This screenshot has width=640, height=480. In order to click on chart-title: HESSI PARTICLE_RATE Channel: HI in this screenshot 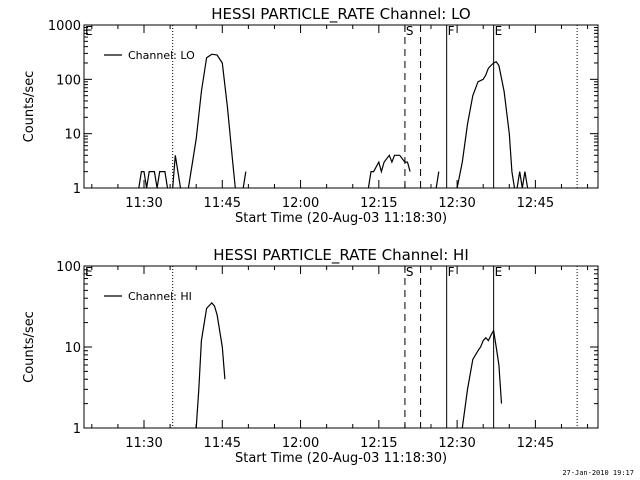, I will do `click(341, 255)`.